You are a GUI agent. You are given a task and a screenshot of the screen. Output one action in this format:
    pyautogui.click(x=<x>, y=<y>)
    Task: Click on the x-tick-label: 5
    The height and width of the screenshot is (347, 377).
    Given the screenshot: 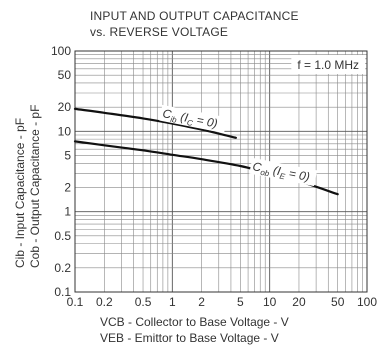 What is the action you would take?
    pyautogui.click(x=240, y=302)
    